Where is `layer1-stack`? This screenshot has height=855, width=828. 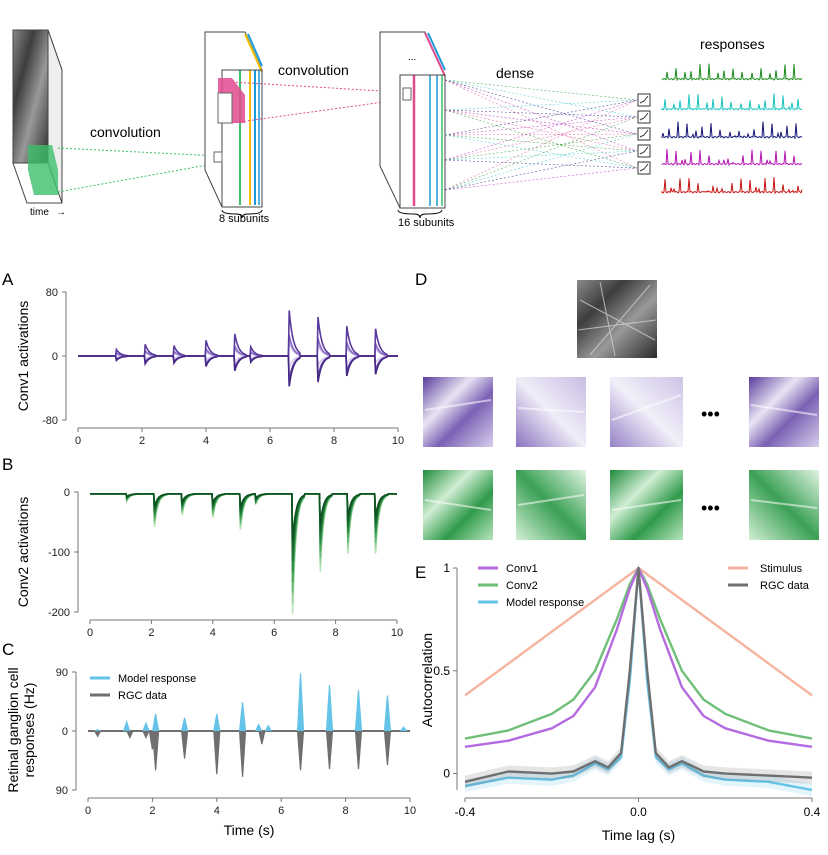 layer1-stack is located at coordinates (233, 119).